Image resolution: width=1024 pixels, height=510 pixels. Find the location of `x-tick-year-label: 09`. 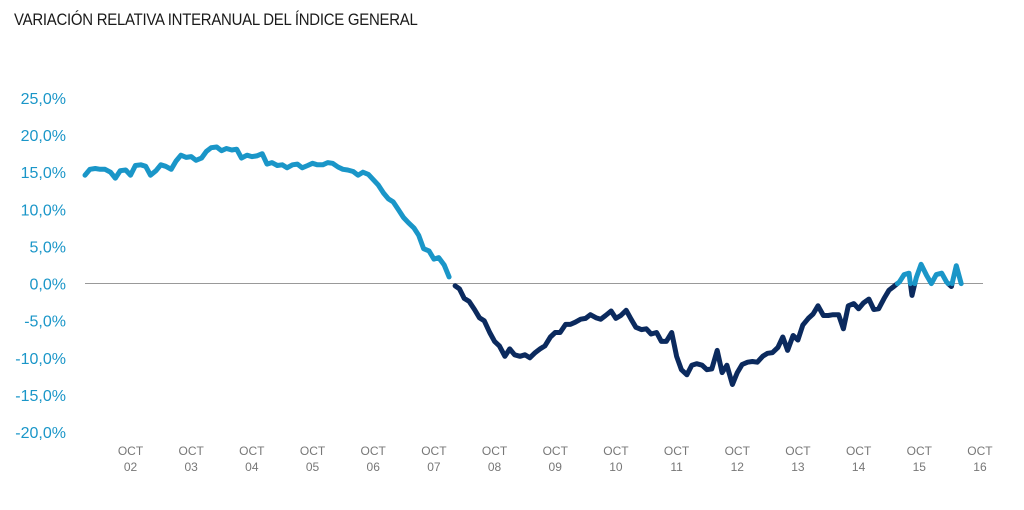

x-tick-year-label: 09 is located at coordinates (556, 467).